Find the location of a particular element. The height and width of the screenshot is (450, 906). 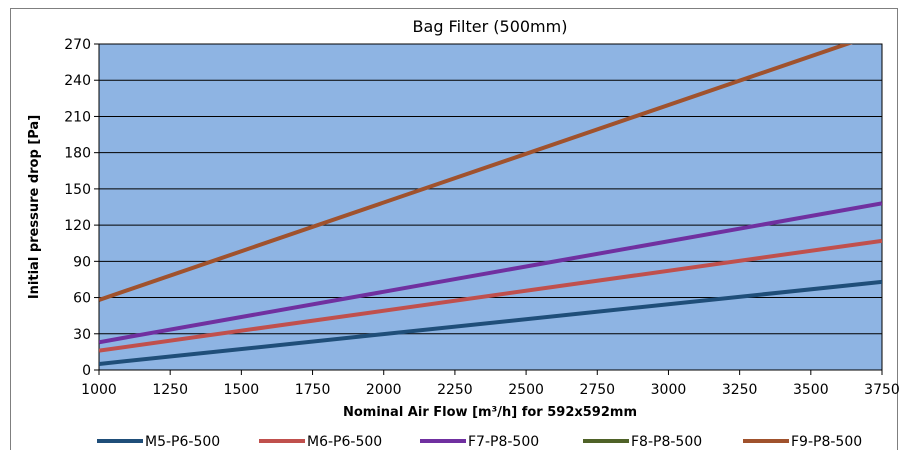

y-axis-label: Initial pressure drop [Pa] is located at coordinates (34, 207).